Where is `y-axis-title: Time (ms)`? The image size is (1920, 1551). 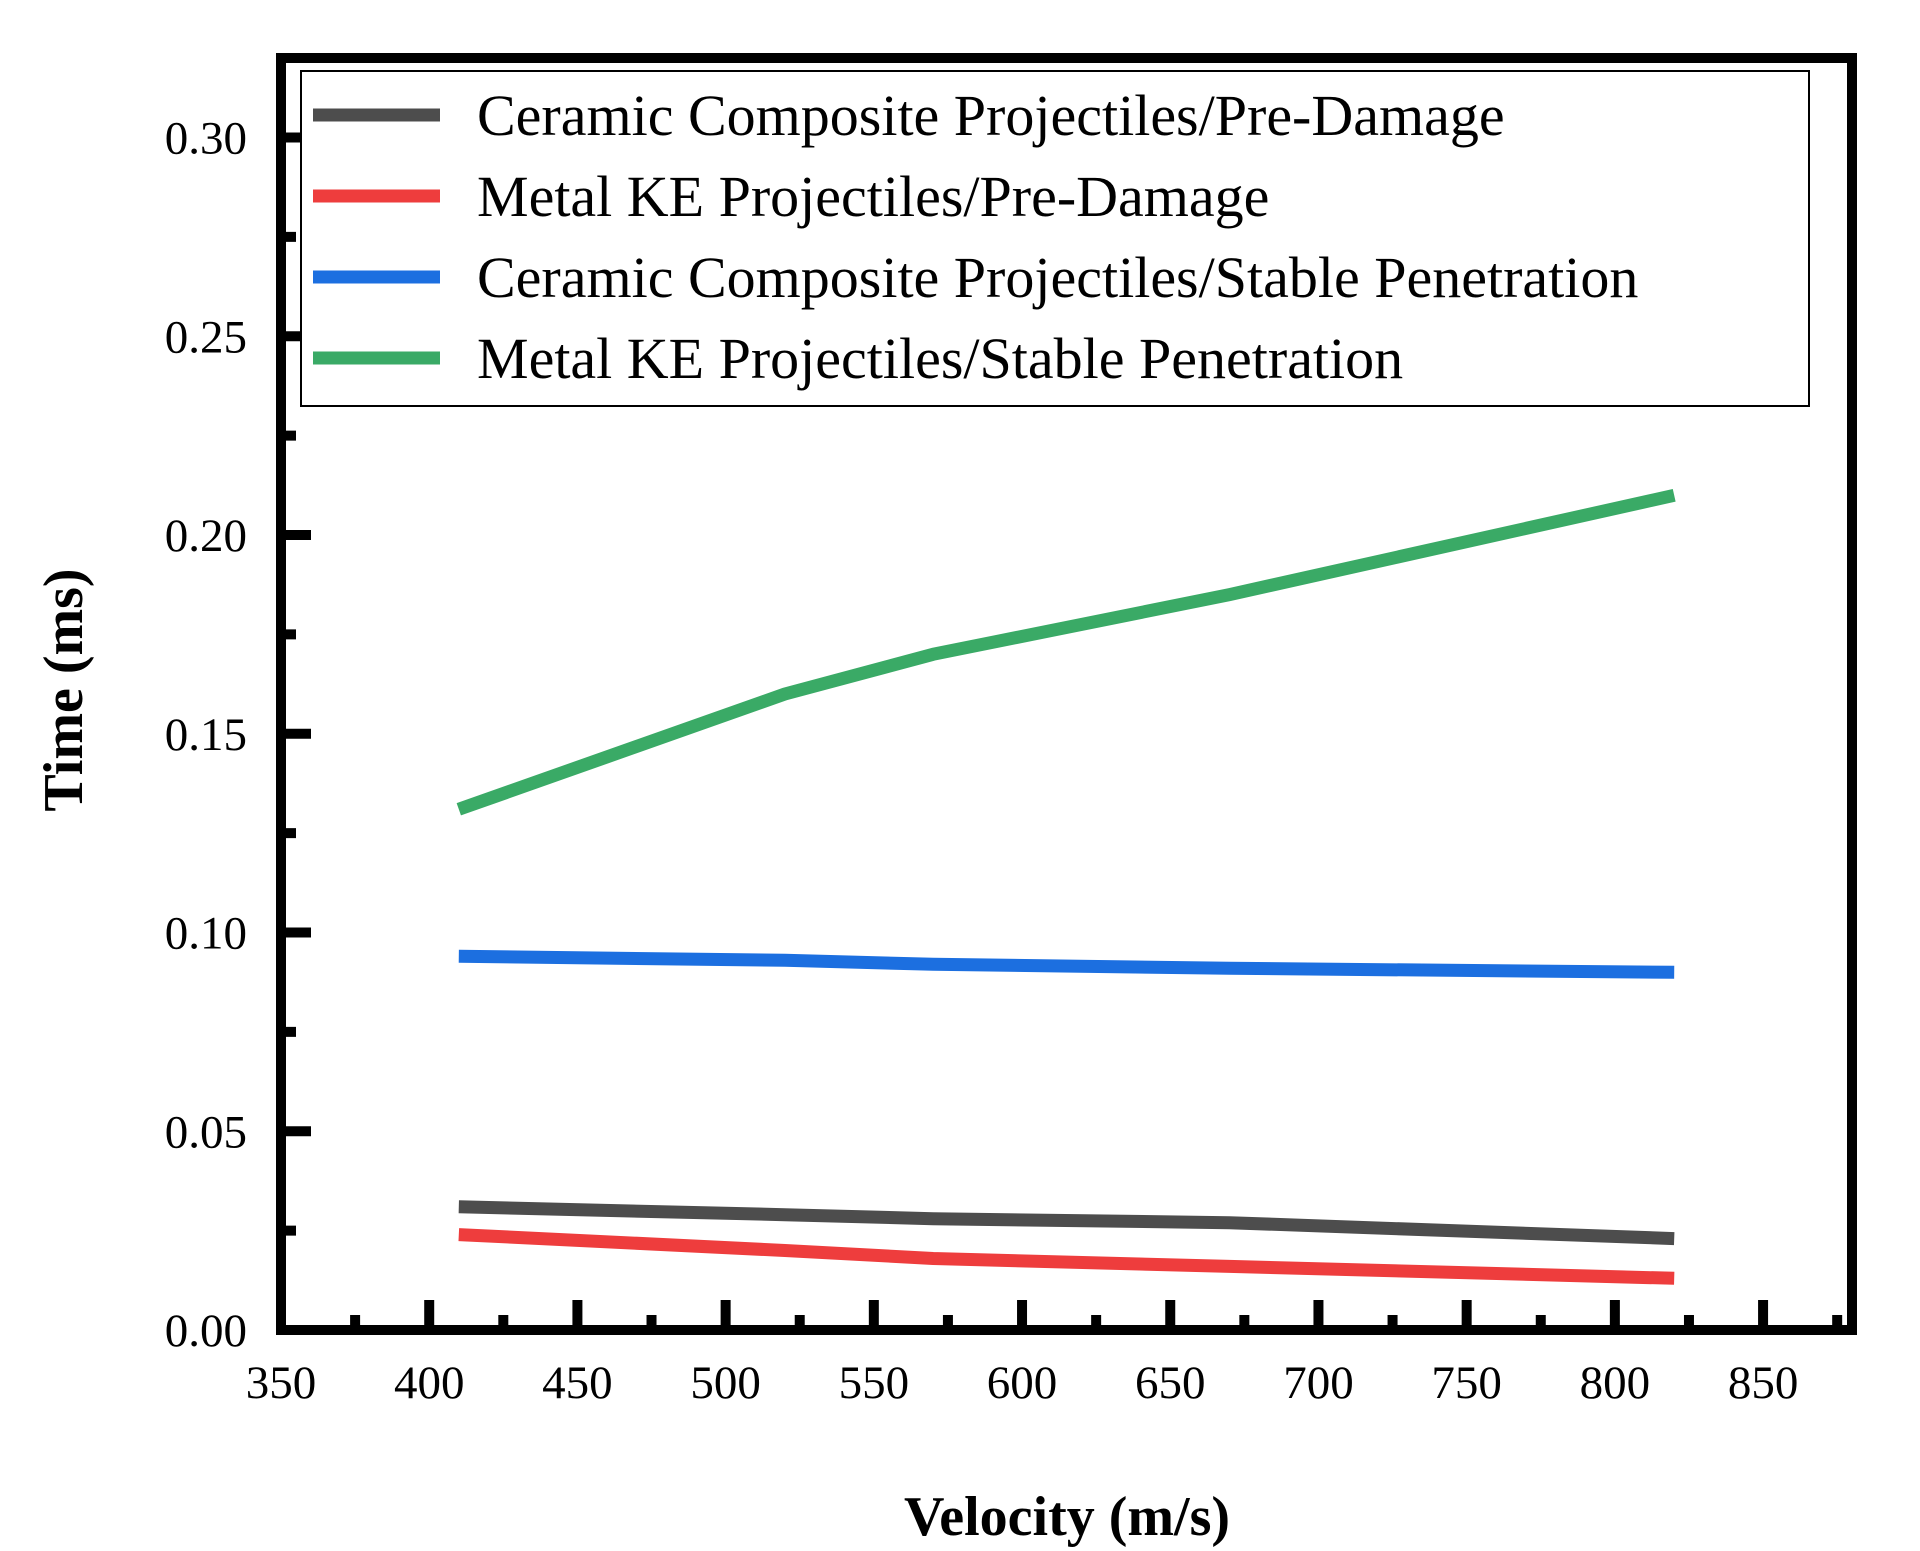 y-axis-title: Time (ms) is located at coordinates (64, 689).